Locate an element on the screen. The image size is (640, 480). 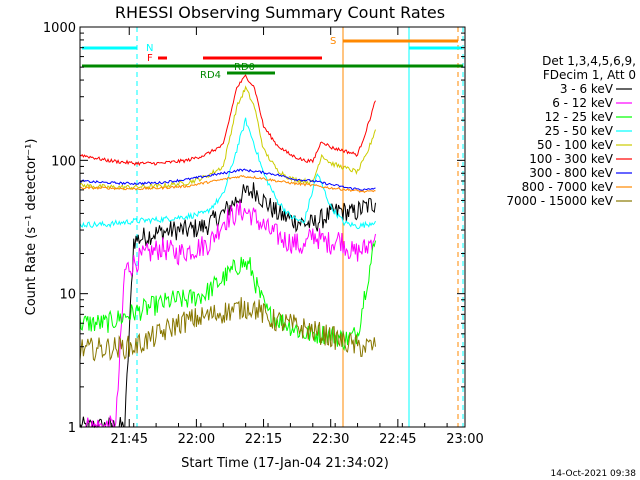
legend-entry-label: 7000 - 15000 keV is located at coordinates (559, 201).